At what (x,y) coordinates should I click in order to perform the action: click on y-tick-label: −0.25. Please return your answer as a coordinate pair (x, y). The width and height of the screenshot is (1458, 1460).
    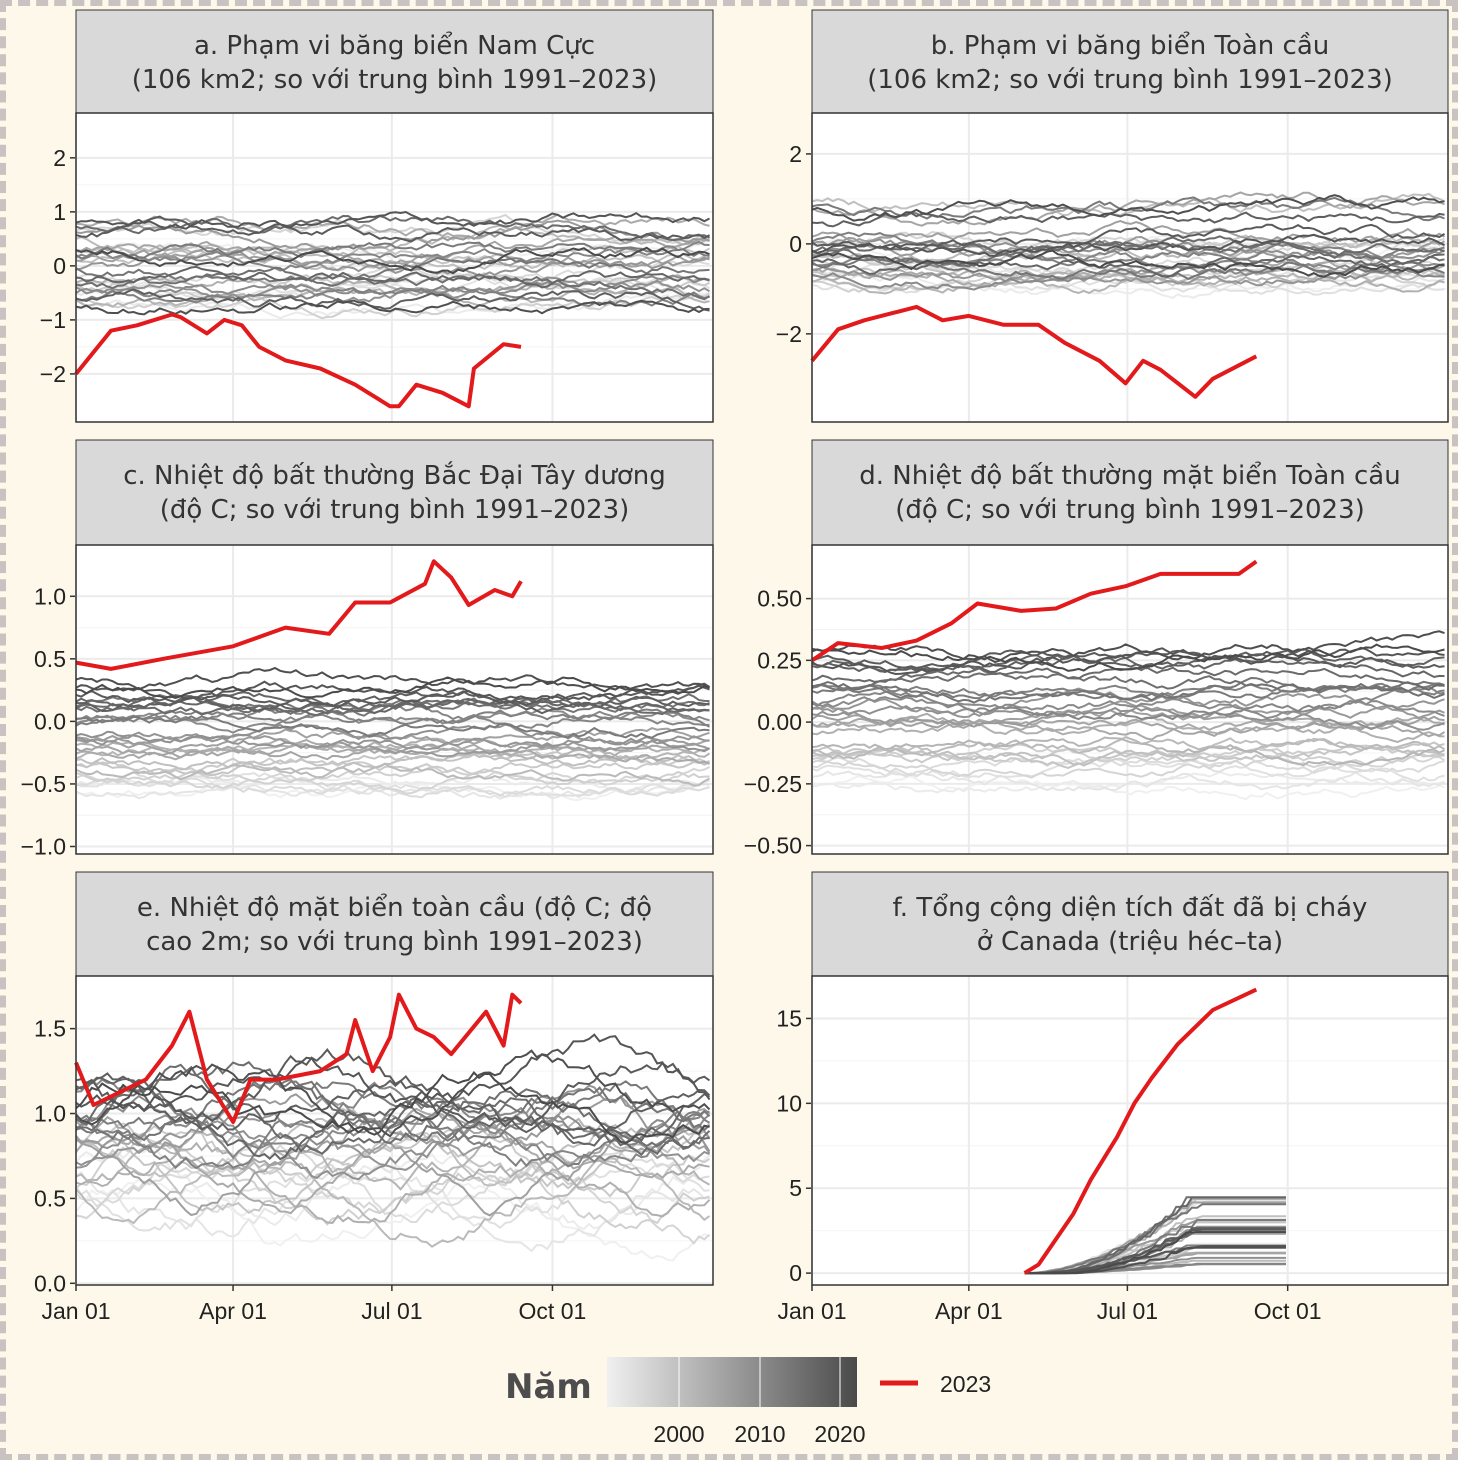
    Looking at the image, I should click on (773, 784).